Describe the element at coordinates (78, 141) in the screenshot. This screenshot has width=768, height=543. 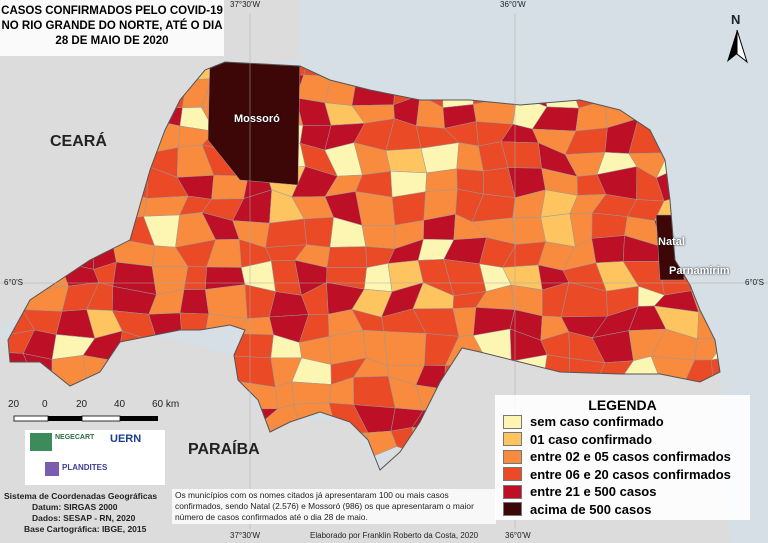
I see `place-label: CEARÁ` at that location.